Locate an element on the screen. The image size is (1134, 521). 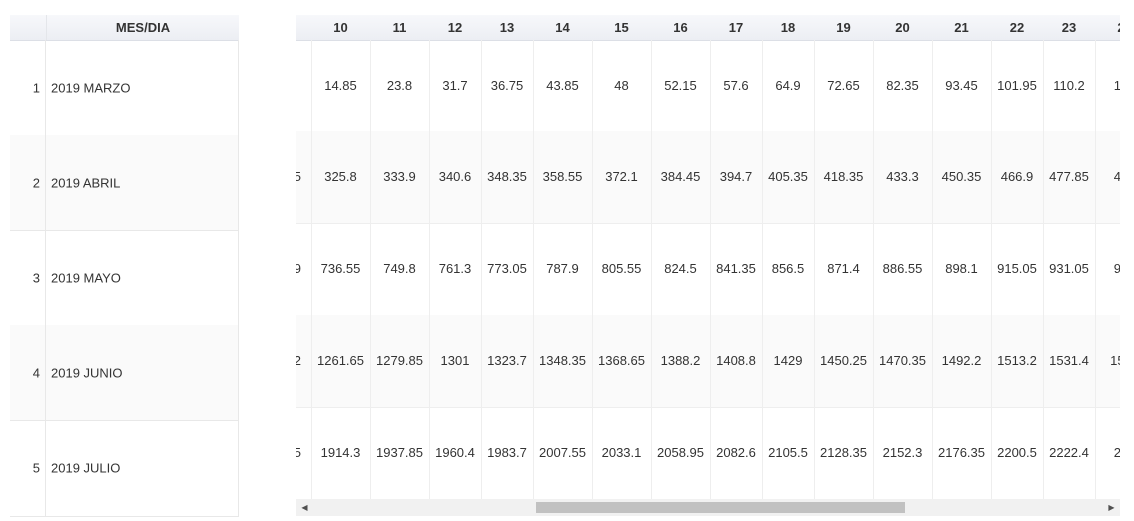
month-row: 2 2019 ABRIL is located at coordinates (124, 183).